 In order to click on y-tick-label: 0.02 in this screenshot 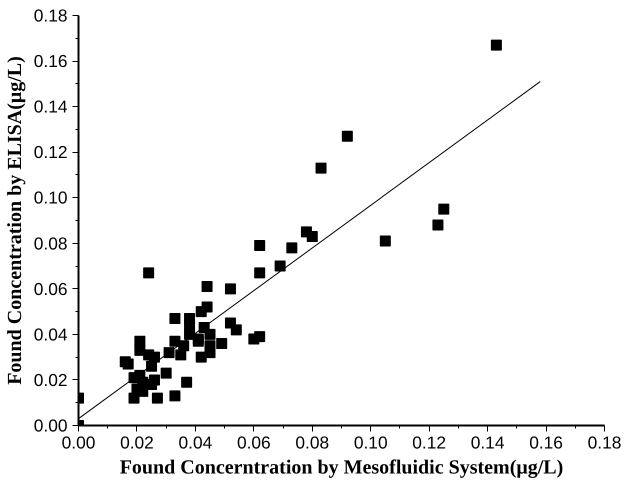, I will do `click(51, 380)`.